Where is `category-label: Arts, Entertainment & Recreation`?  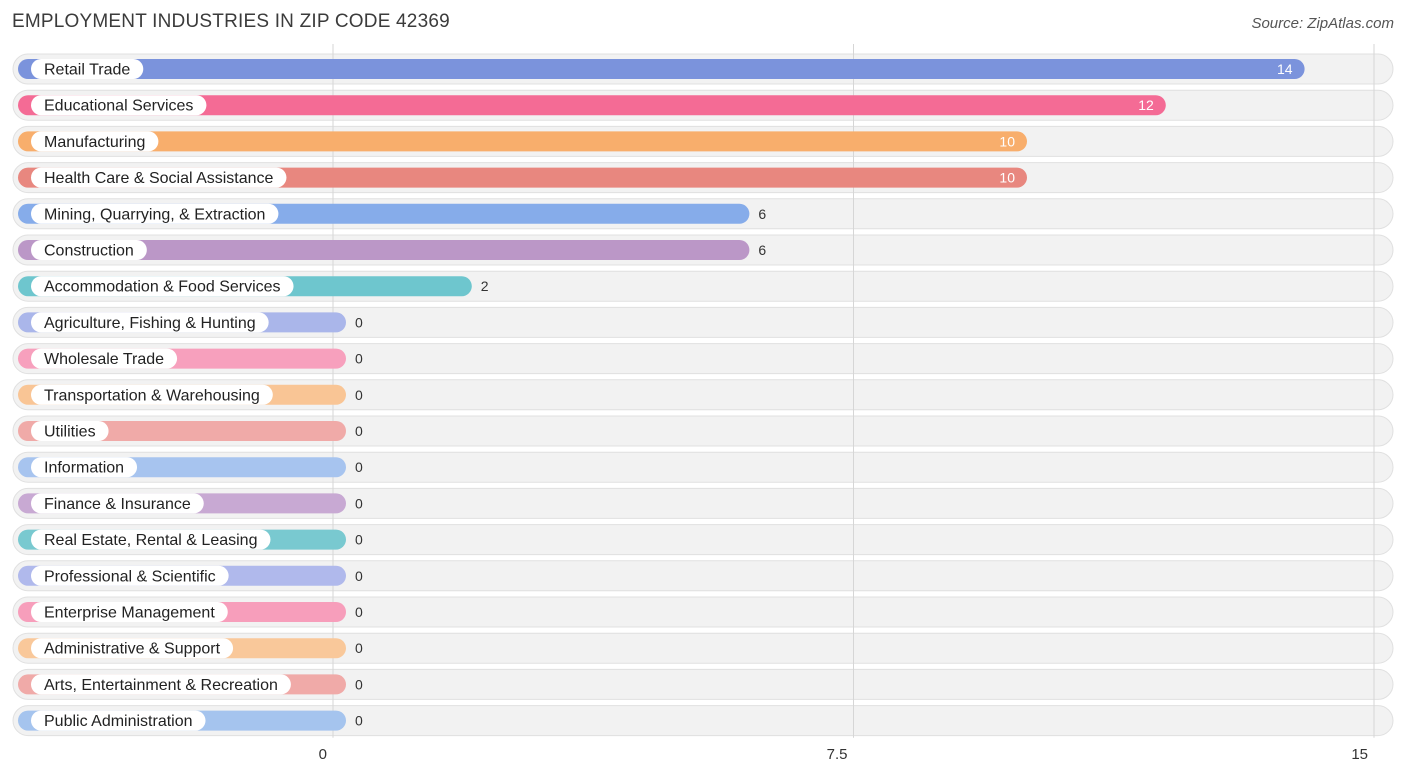
category-label: Arts, Entertainment & Recreation is located at coordinates (161, 685).